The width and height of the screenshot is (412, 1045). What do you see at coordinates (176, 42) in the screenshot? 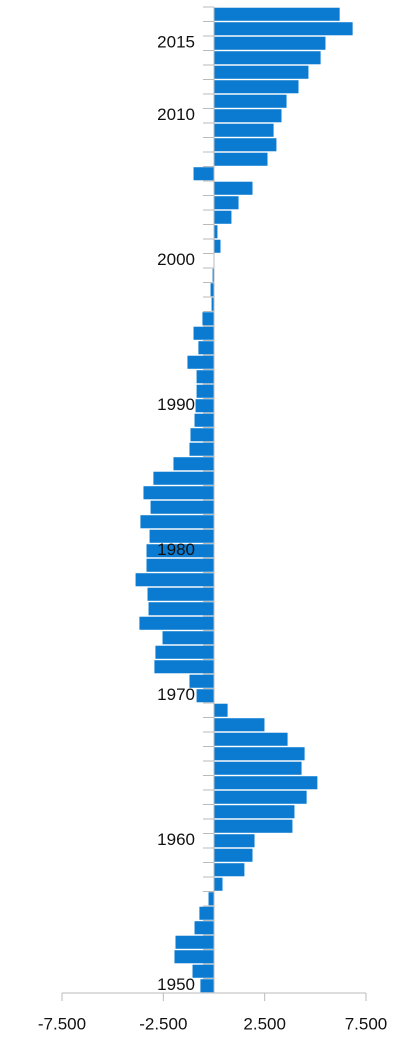
I see `y-tick-label: 2015` at bounding box center [176, 42].